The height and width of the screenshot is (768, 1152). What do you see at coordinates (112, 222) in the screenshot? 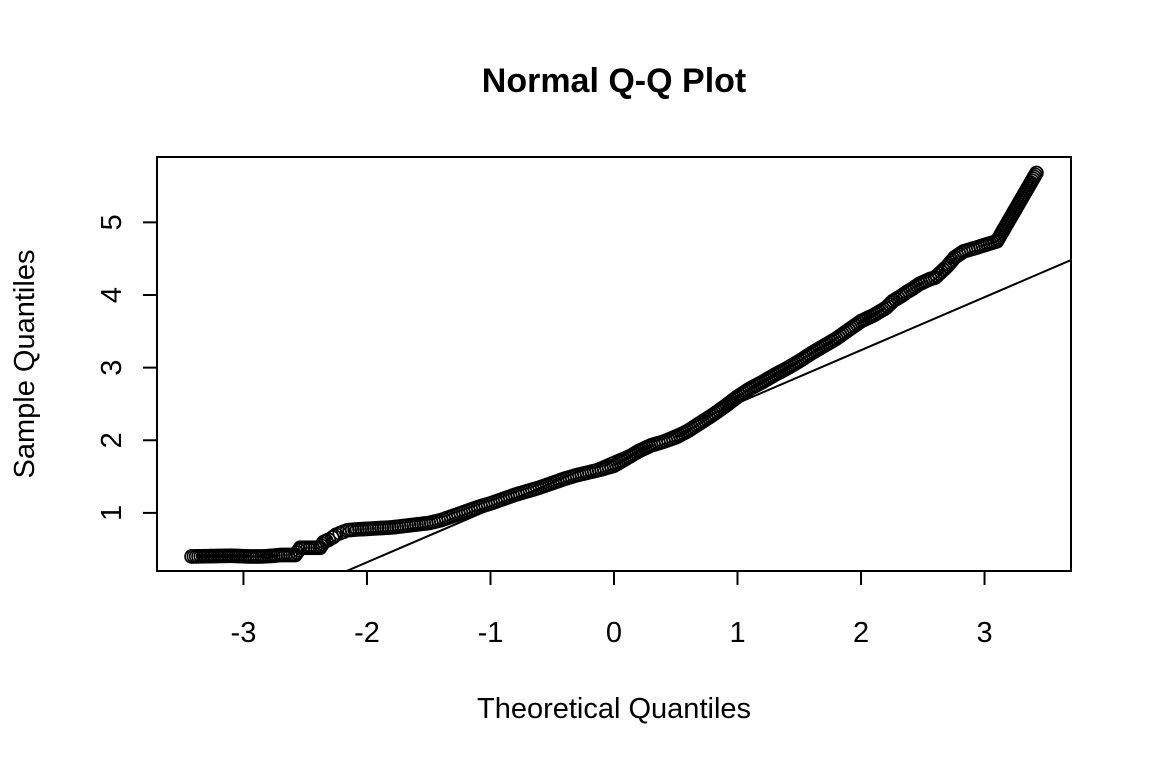
I see `y-tick-label: 5` at bounding box center [112, 222].